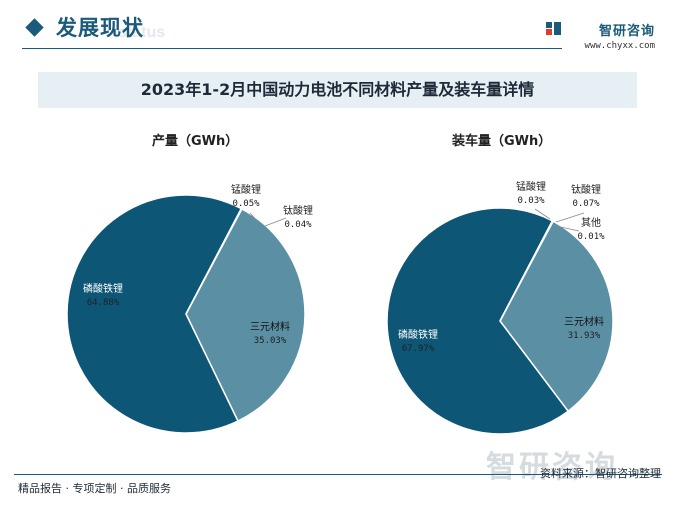 Image resolution: width=675 pixels, height=507 pixels. I want to click on pie-2-label-0: 三元材料, so click(584, 321).